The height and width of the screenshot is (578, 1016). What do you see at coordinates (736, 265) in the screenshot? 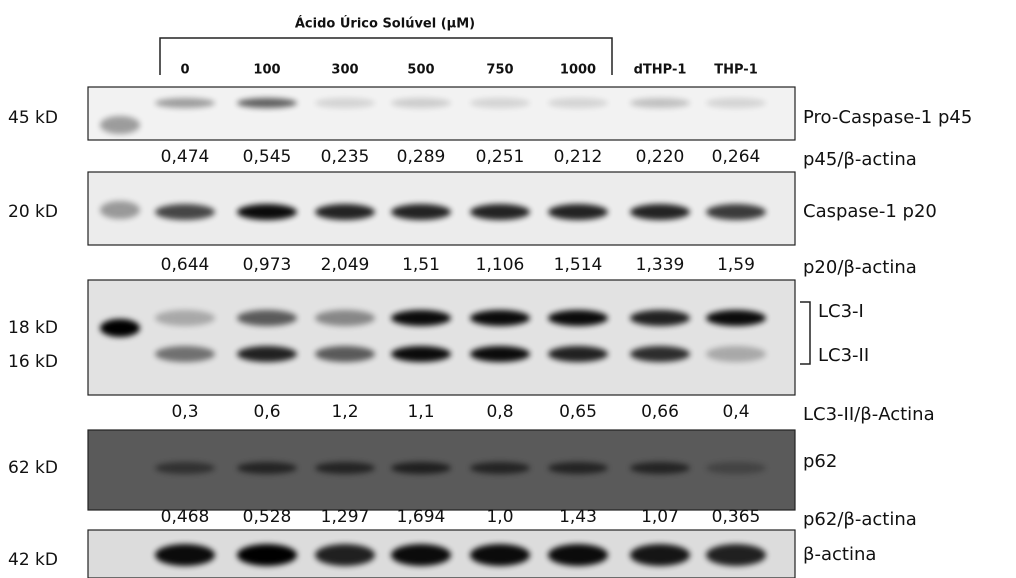
I see `ratio-value: 1,59` at bounding box center [736, 265].